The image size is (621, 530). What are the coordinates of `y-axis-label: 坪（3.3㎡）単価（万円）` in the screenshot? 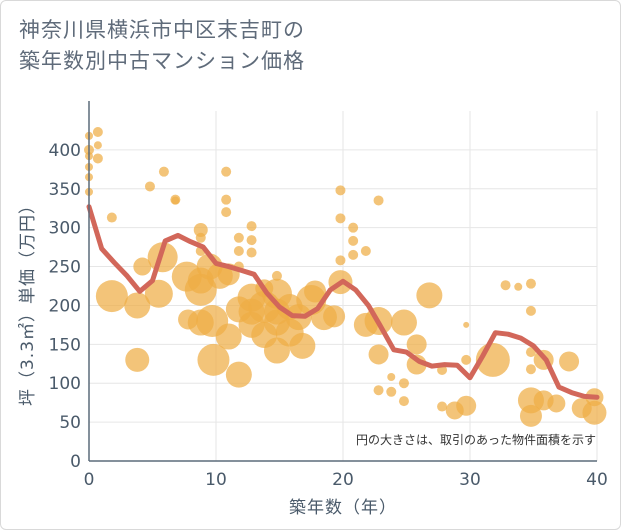 It's located at (28, 301).